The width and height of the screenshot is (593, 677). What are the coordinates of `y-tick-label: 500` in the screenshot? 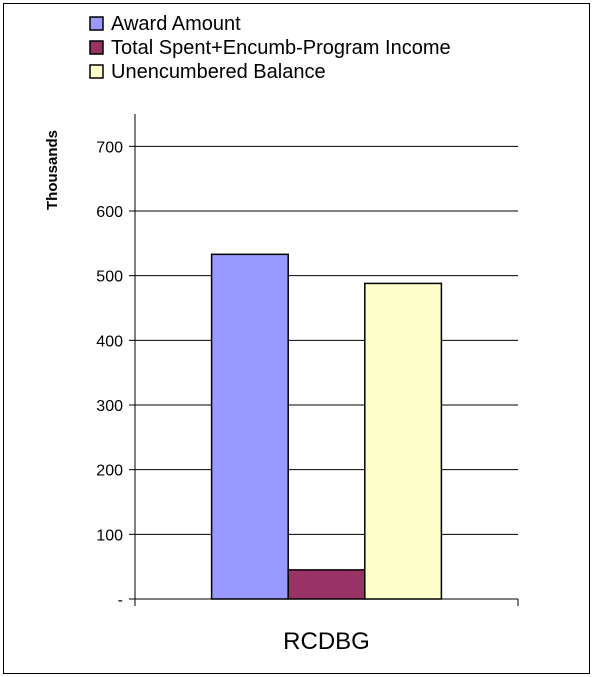 It's located at (109, 277).